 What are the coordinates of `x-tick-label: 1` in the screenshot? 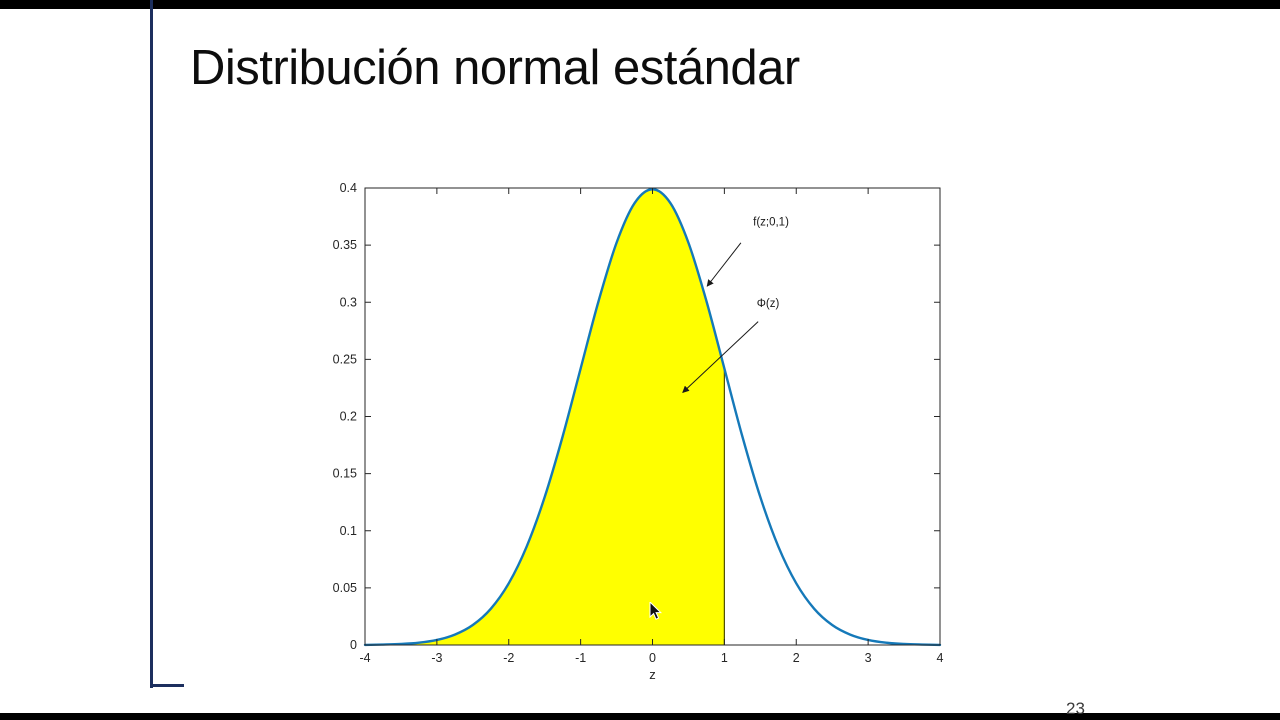 It's located at (724, 658).